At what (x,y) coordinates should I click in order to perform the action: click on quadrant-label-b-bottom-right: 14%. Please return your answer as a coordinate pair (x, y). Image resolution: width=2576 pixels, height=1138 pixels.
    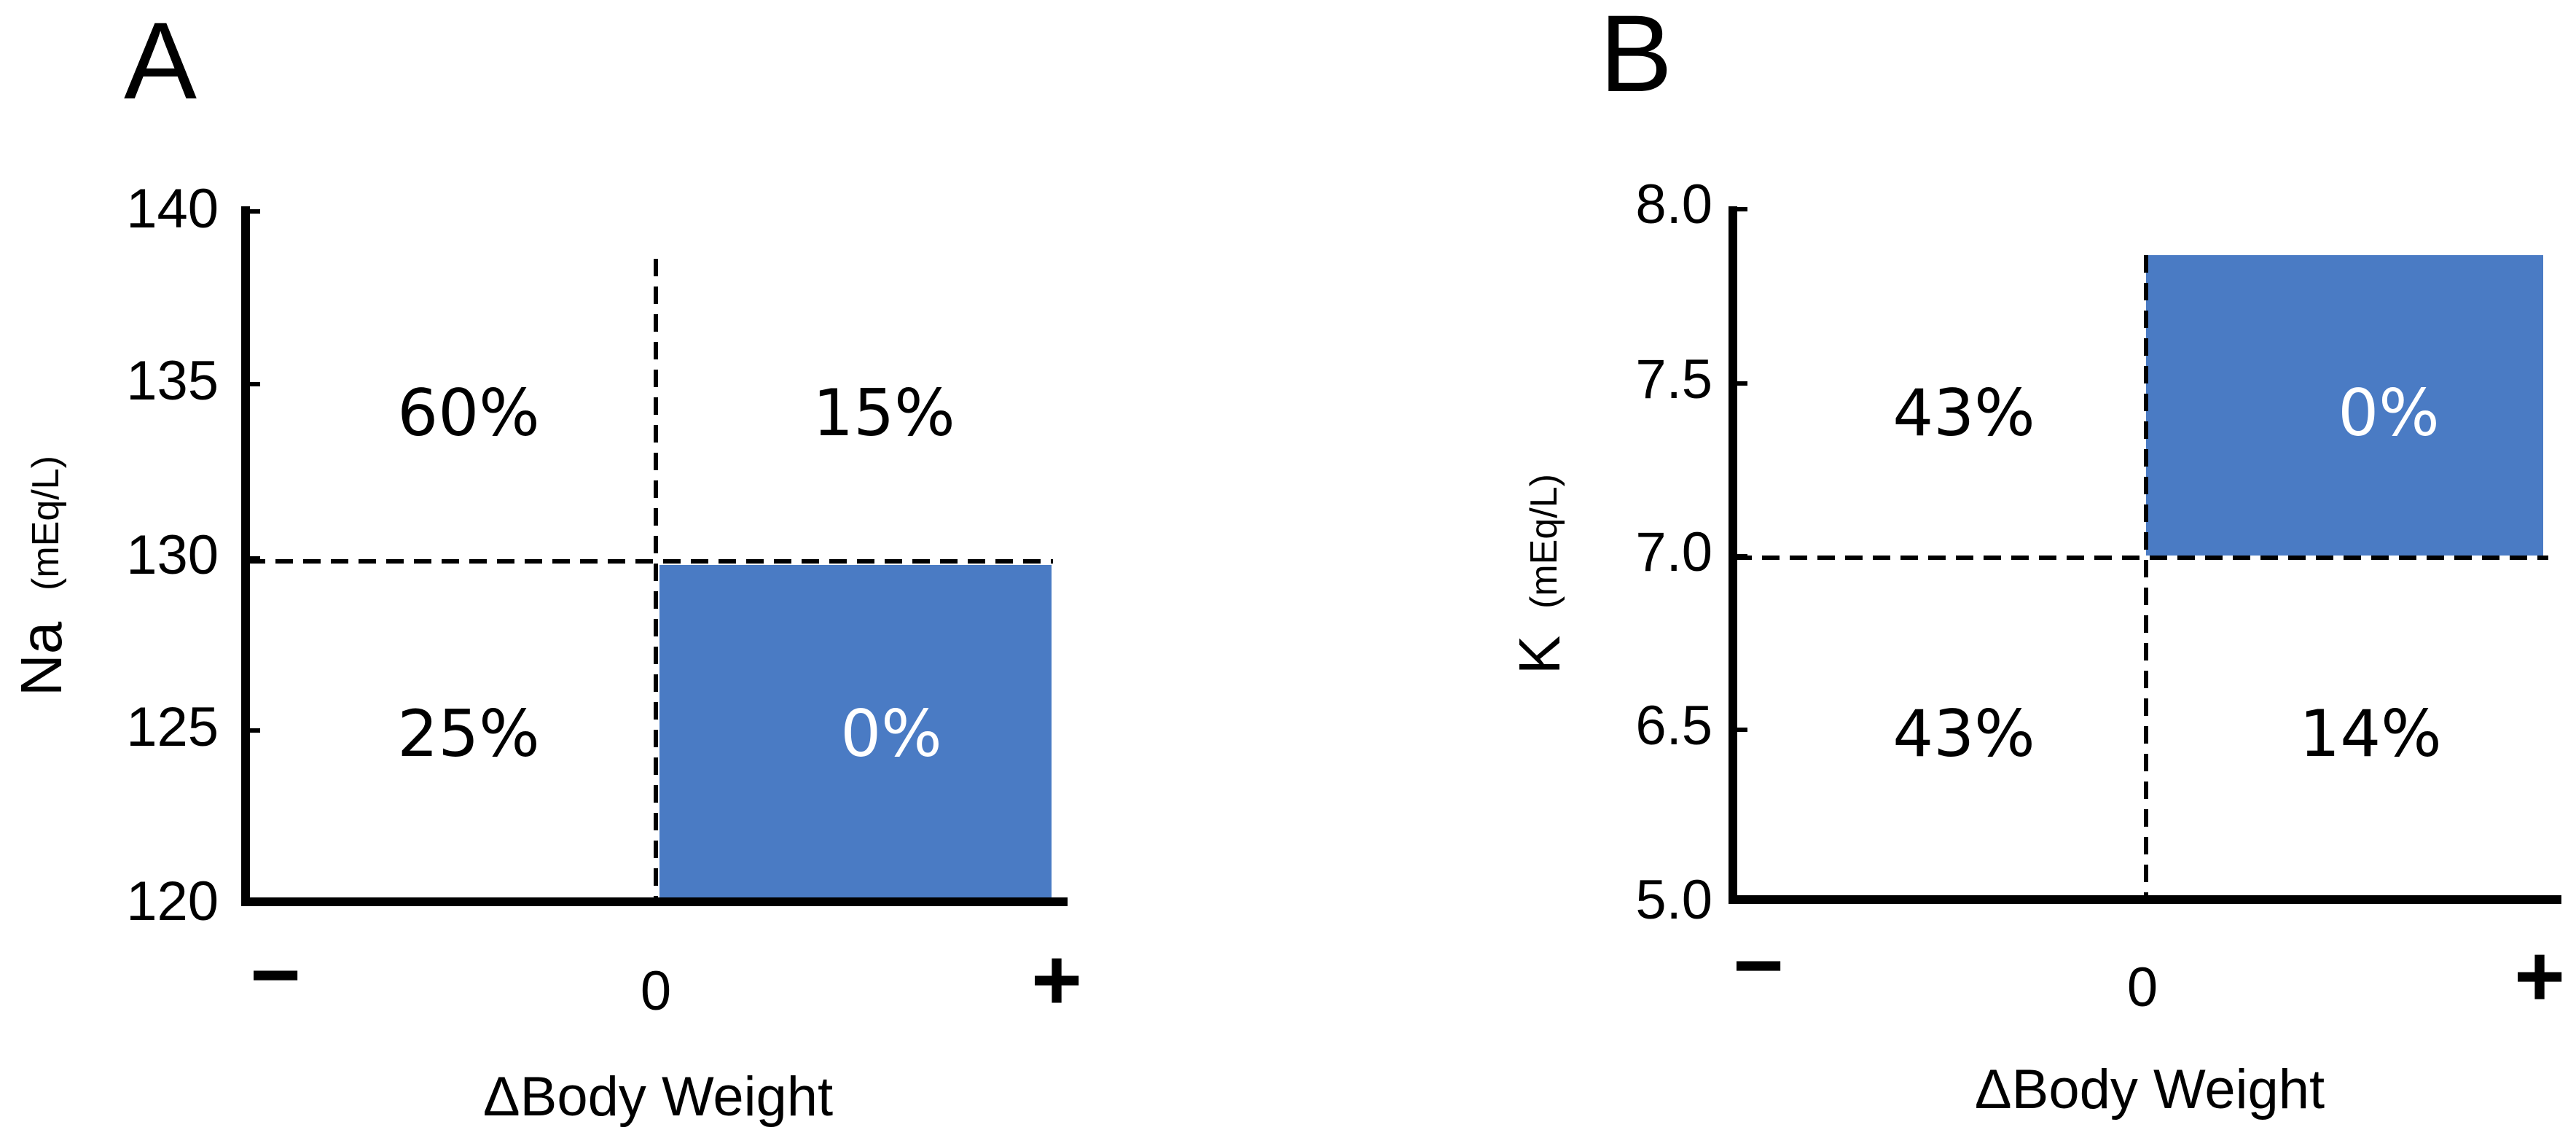
    Looking at the image, I should click on (2370, 733).